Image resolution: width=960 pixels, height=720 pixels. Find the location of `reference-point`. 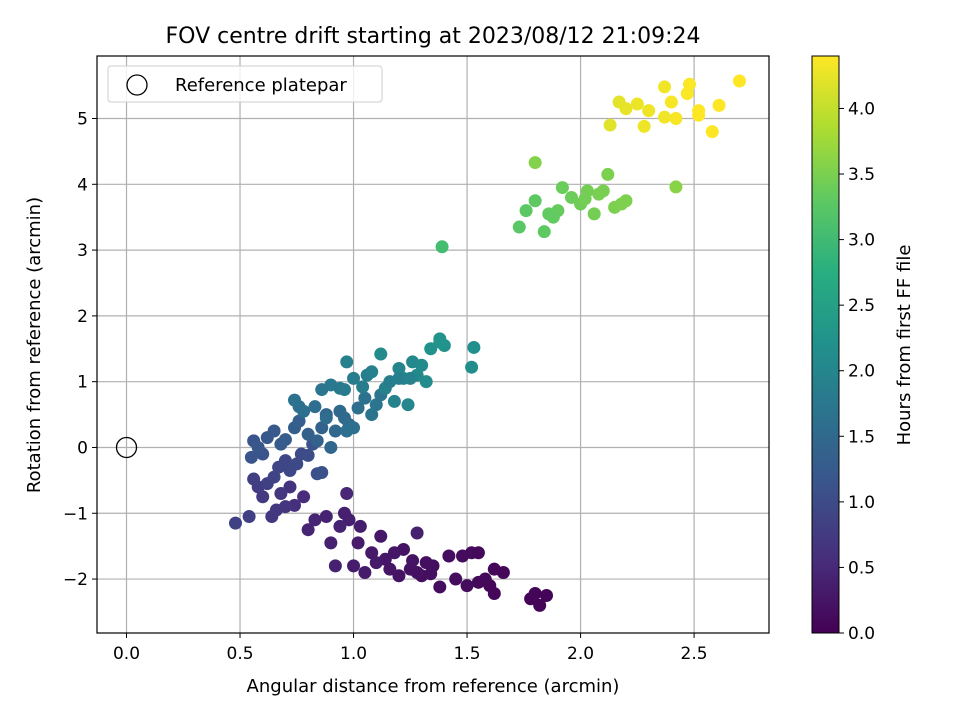

reference-point is located at coordinates (126, 447).